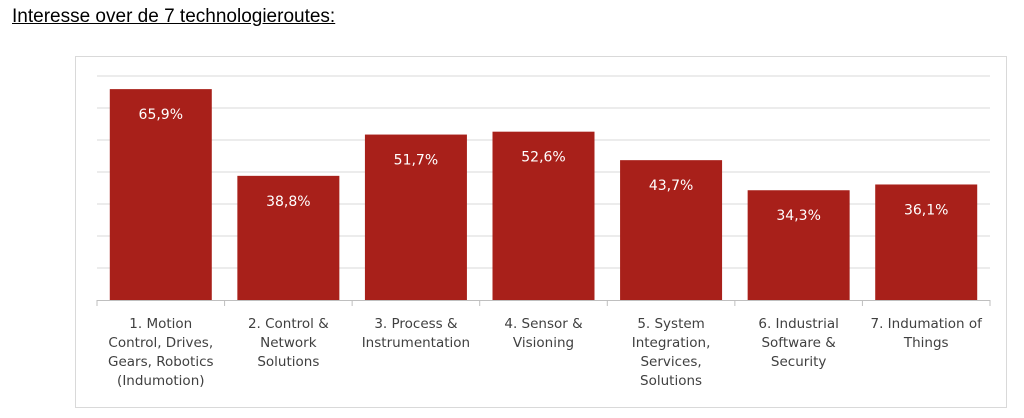 Image resolution: width=1024 pixels, height=418 pixels. What do you see at coordinates (927, 333) in the screenshot?
I see `category-label-7: 7. Indumation of Things` at bounding box center [927, 333].